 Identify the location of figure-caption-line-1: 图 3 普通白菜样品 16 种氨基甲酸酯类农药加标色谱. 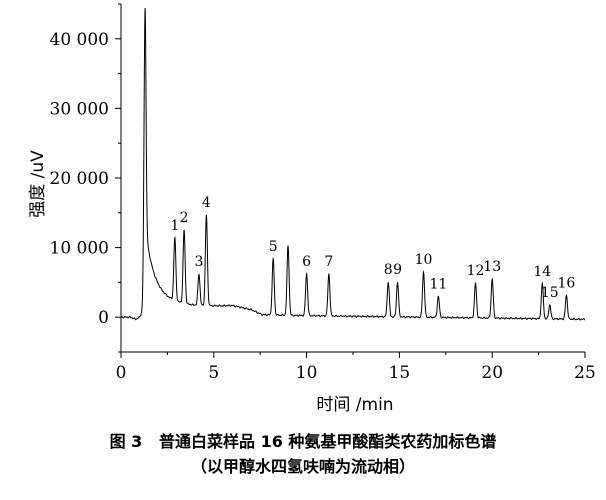
(303, 441).